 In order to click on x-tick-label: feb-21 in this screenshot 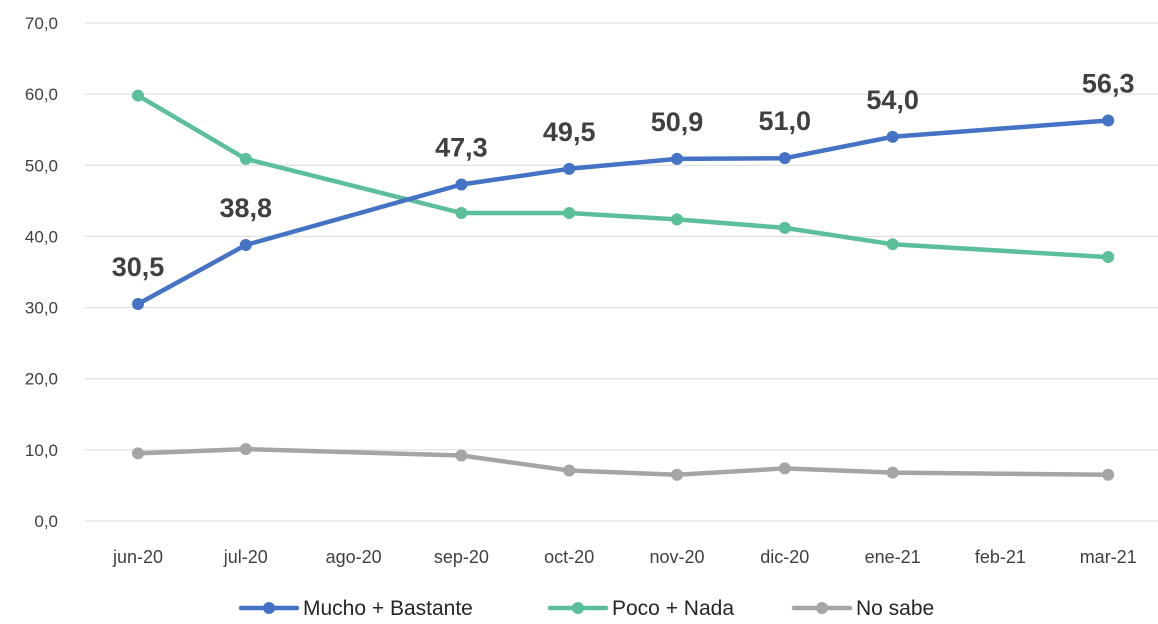, I will do `click(1000, 557)`.